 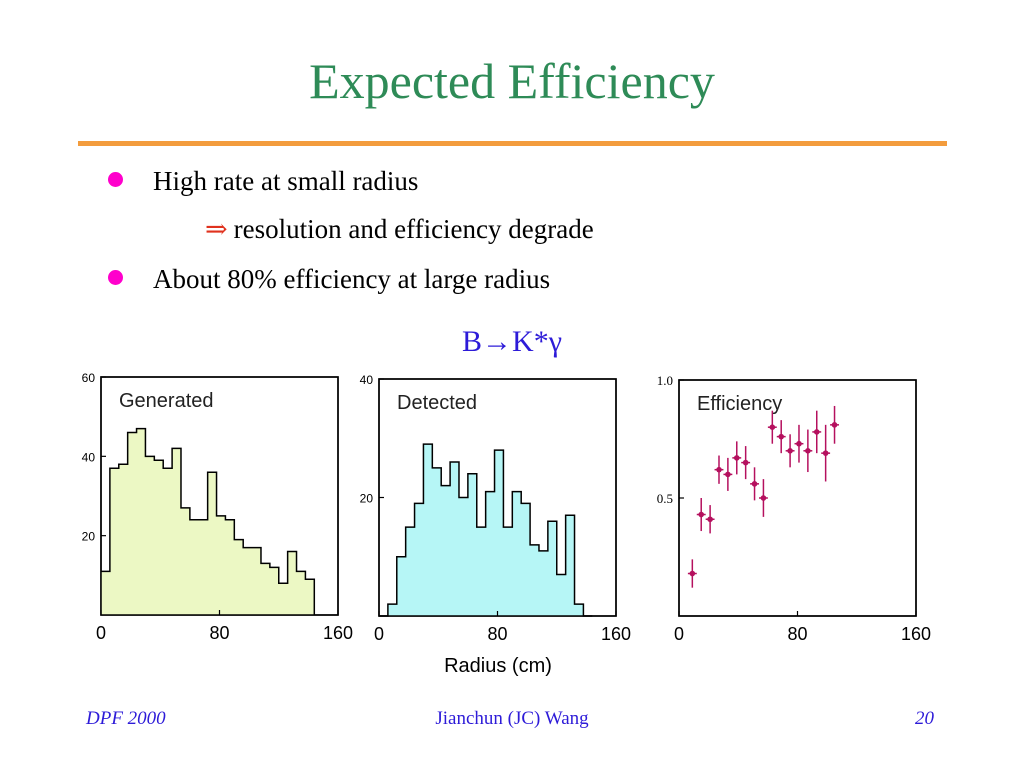 What do you see at coordinates (399, 229) in the screenshot?
I see `sub-bullet: ⇒ resolution and efficiency degrade` at bounding box center [399, 229].